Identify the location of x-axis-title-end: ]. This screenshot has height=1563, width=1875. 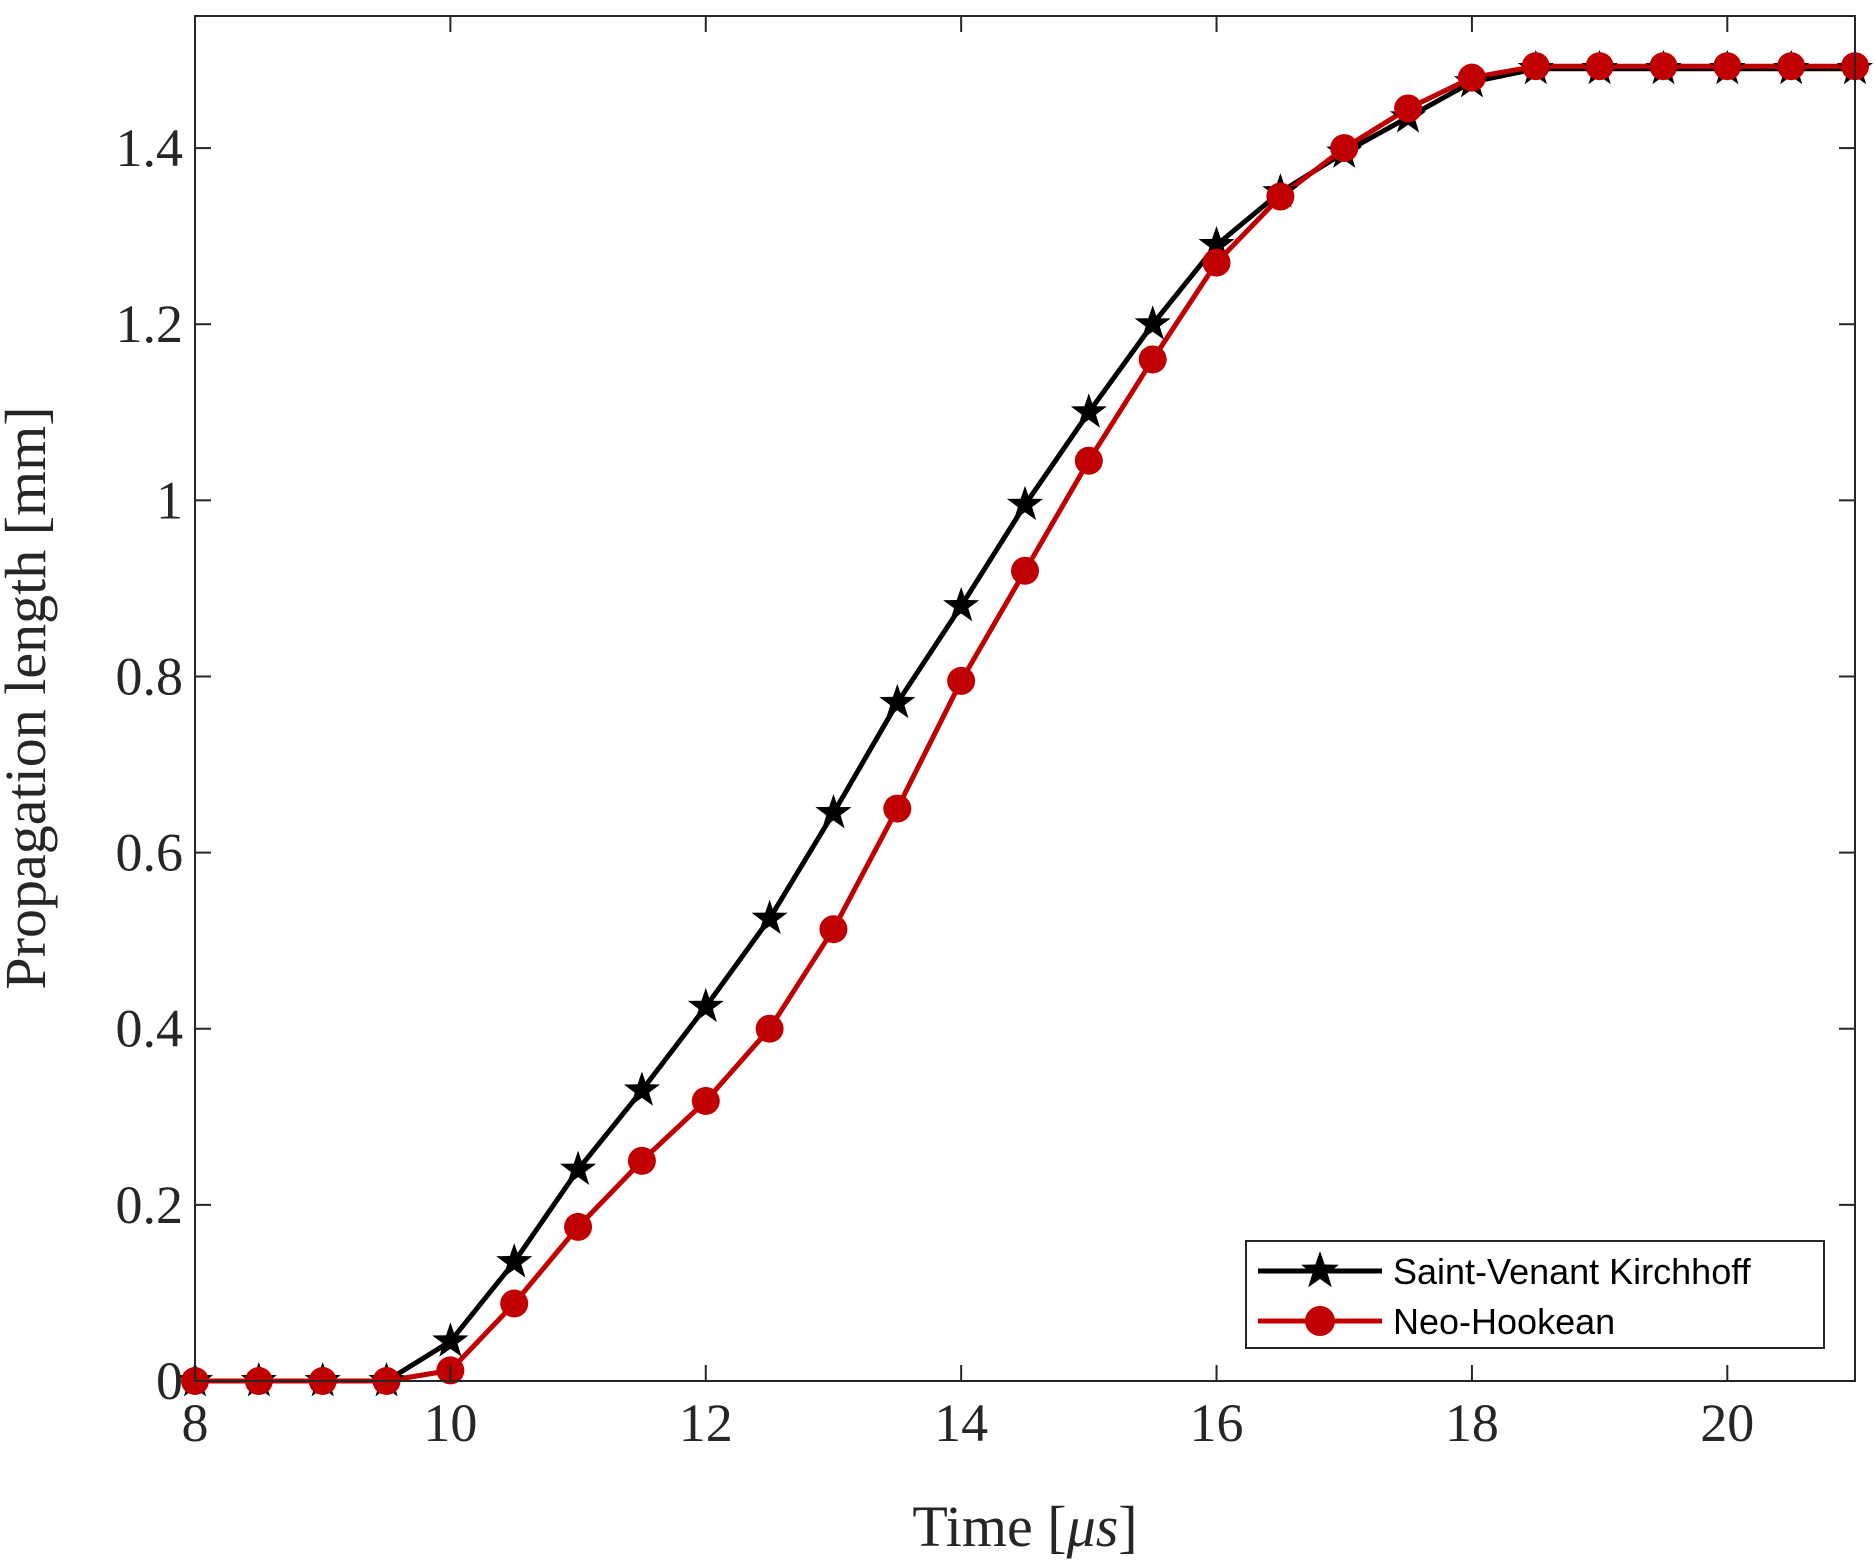
(1127, 1526).